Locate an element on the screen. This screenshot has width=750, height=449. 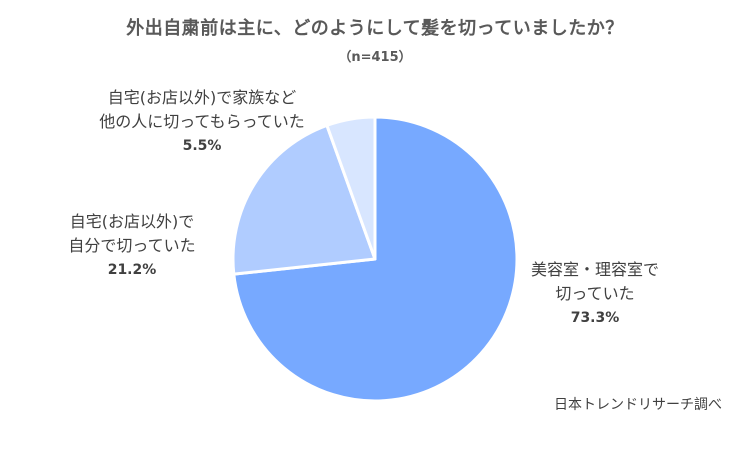
slice-value-family: 5.5% is located at coordinates (202, 146).